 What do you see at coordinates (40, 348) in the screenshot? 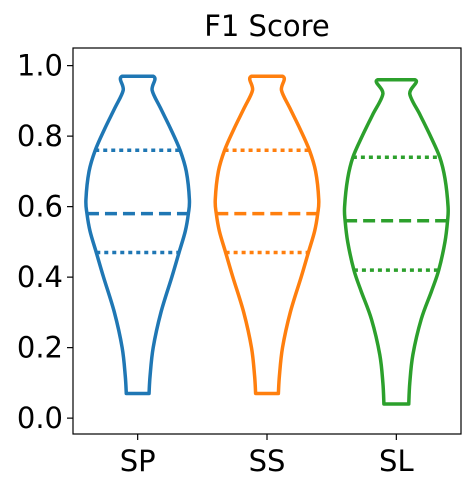
I see `y-tick-label: 0.2` at bounding box center [40, 348].